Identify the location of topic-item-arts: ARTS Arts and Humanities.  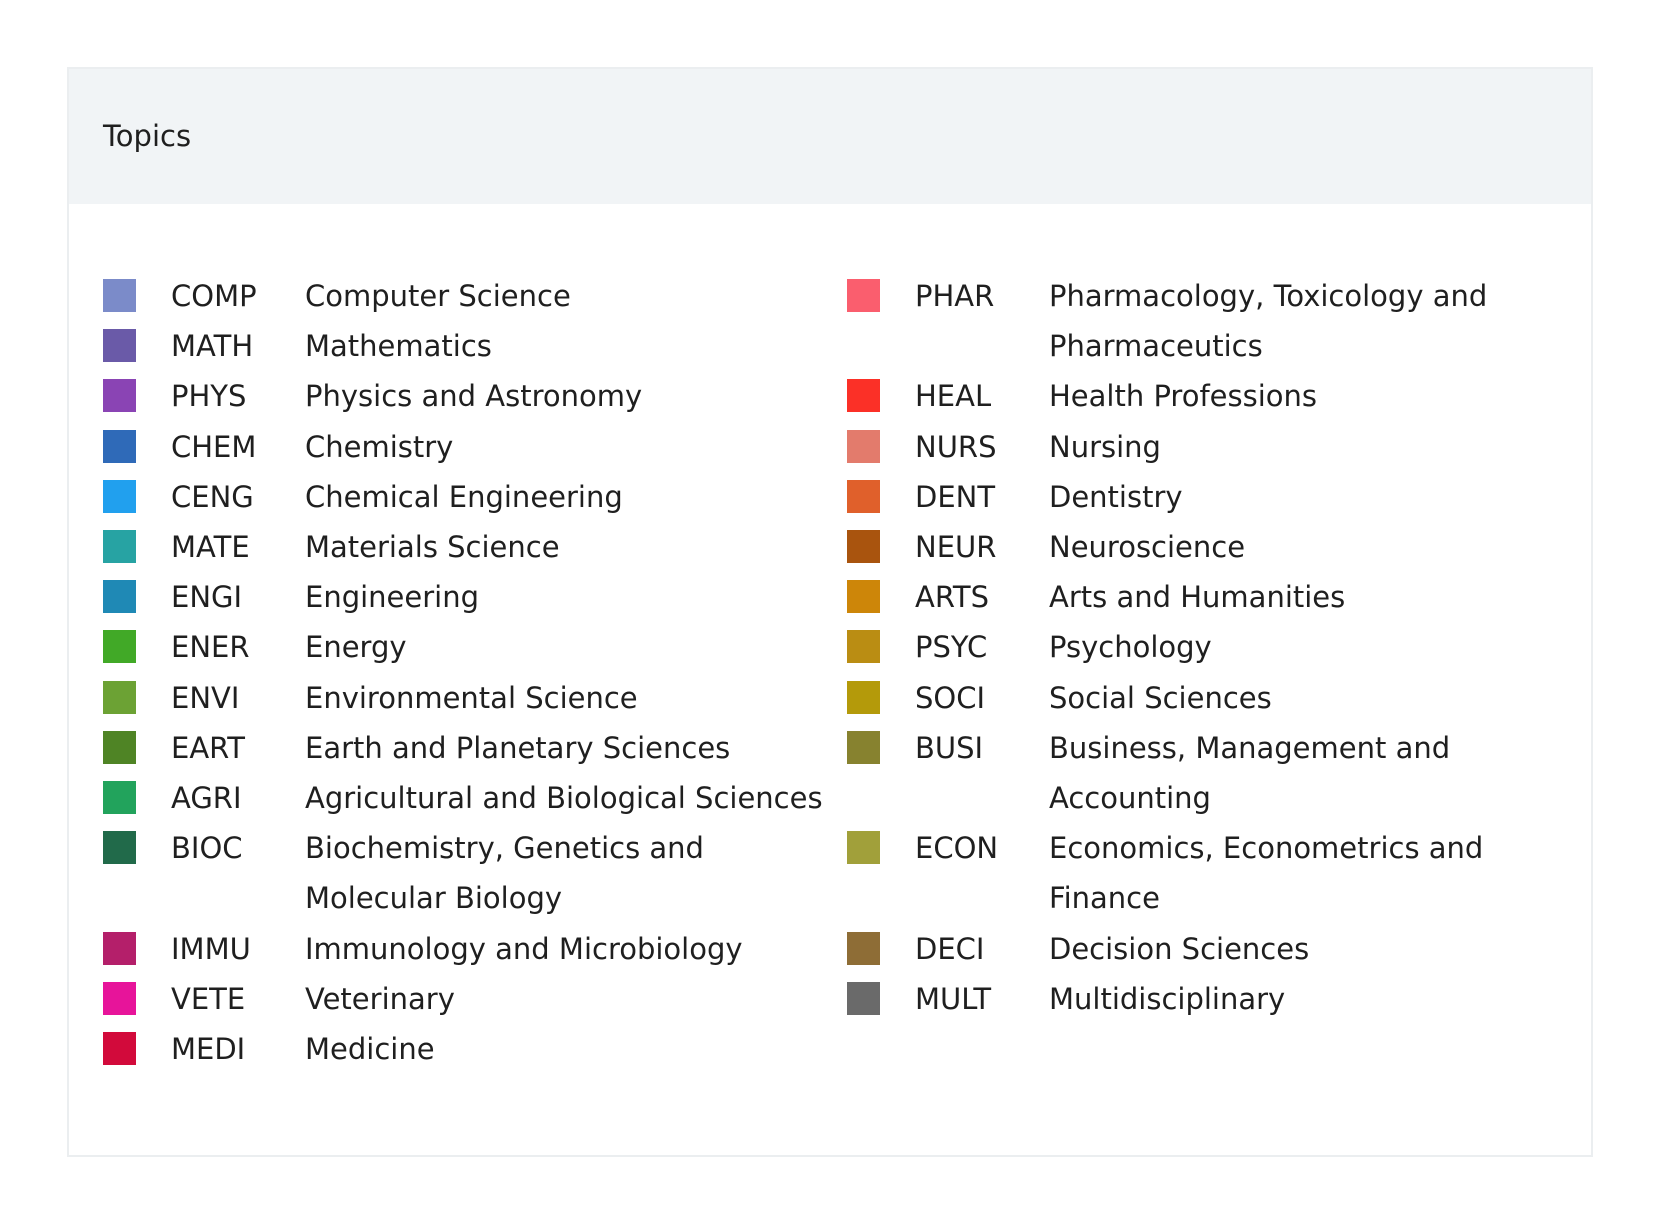
(1219, 597).